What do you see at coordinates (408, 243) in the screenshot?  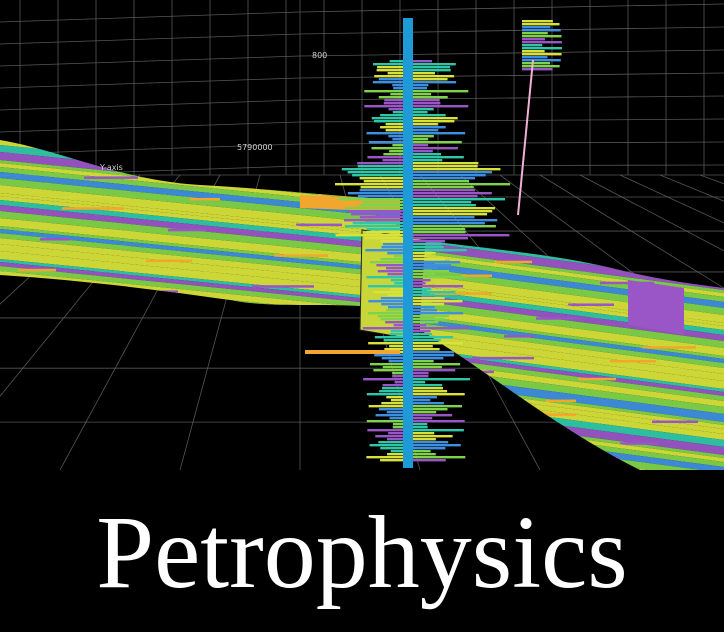 I see `well-bore` at bounding box center [408, 243].